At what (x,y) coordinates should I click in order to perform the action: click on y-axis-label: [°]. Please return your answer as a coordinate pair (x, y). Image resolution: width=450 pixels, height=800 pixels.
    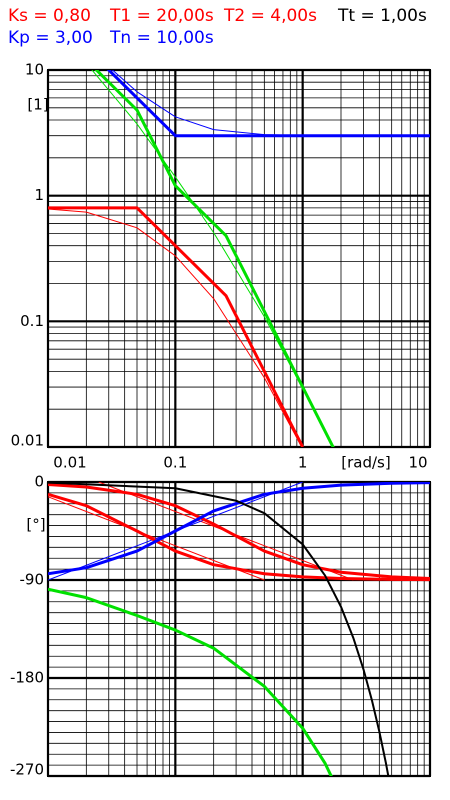
    Looking at the image, I should click on (35, 525).